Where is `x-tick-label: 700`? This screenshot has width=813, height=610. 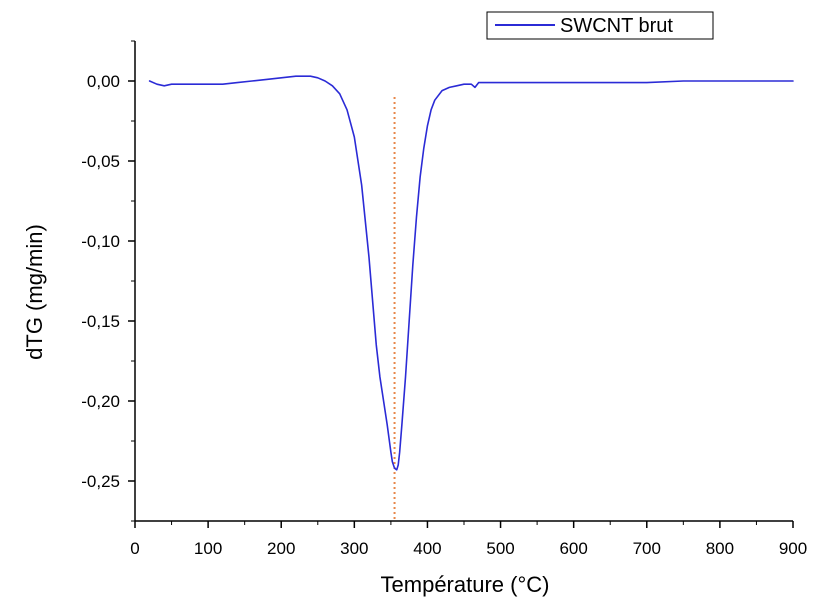
x-tick-label: 700 is located at coordinates (647, 548).